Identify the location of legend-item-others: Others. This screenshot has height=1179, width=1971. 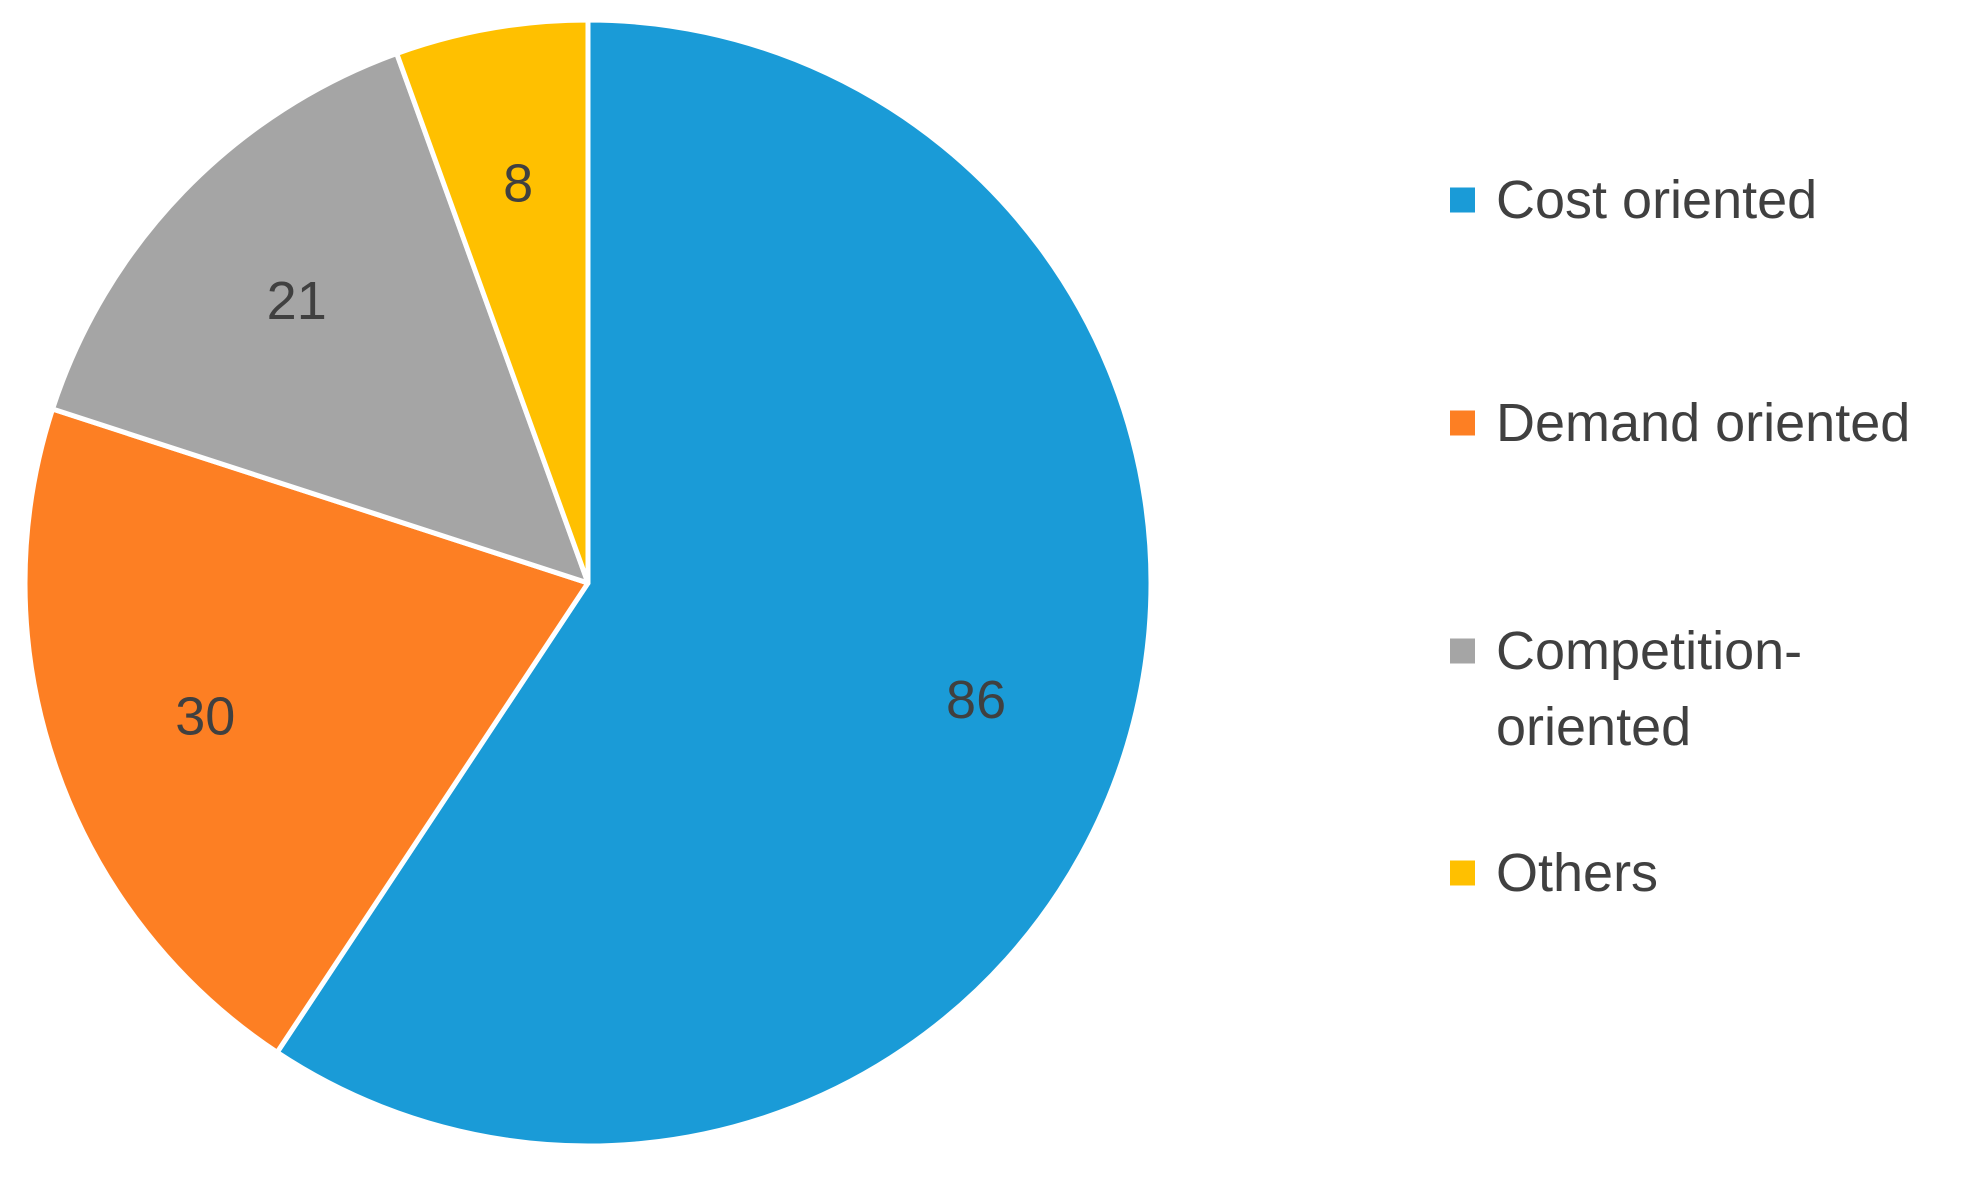
(1554, 873).